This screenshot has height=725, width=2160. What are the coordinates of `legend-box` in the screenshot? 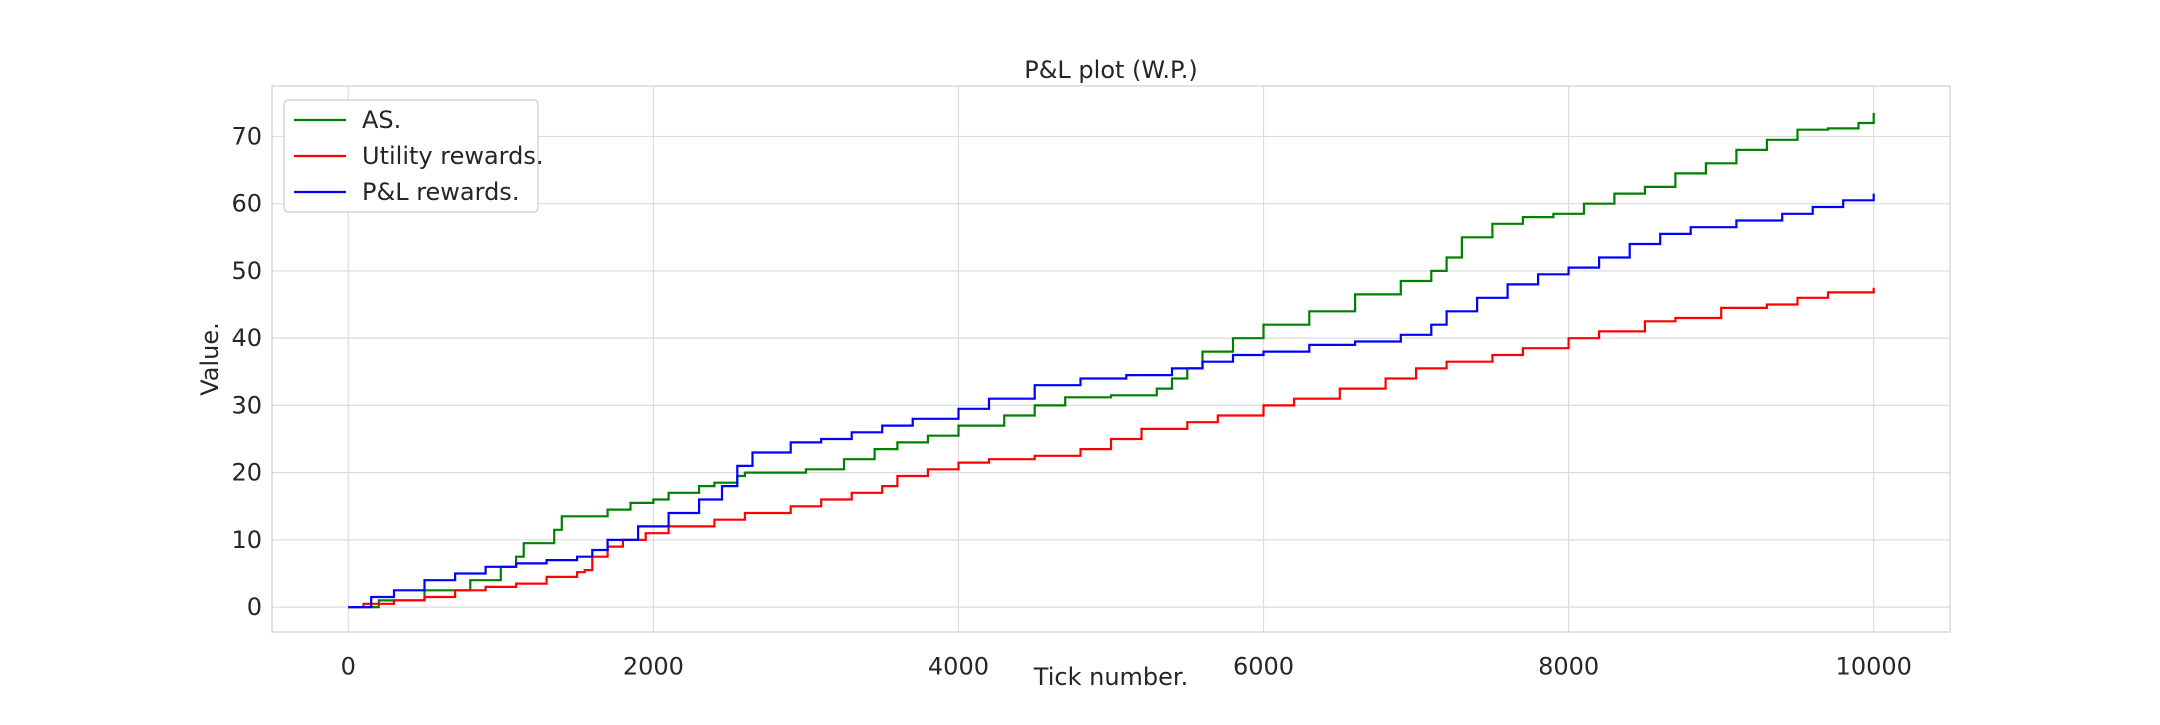 It's located at (411, 156).